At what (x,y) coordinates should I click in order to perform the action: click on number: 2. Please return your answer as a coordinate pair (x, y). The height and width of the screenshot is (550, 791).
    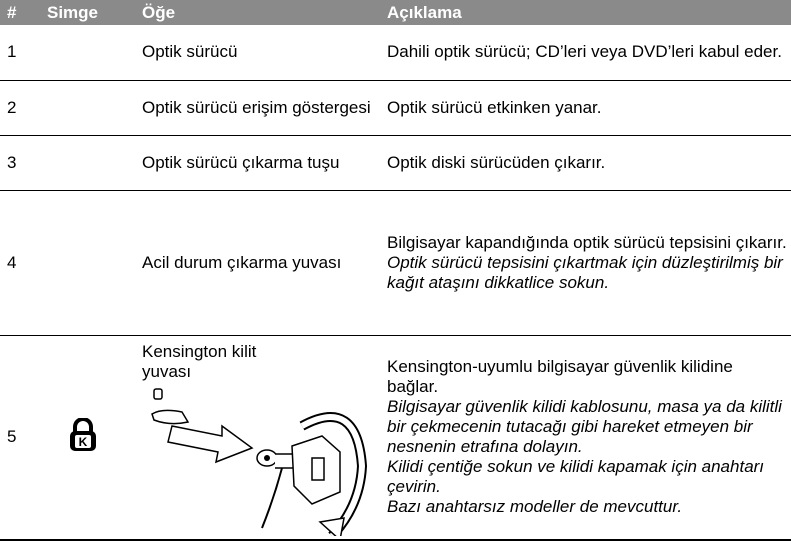
    Looking at the image, I should click on (20, 108).